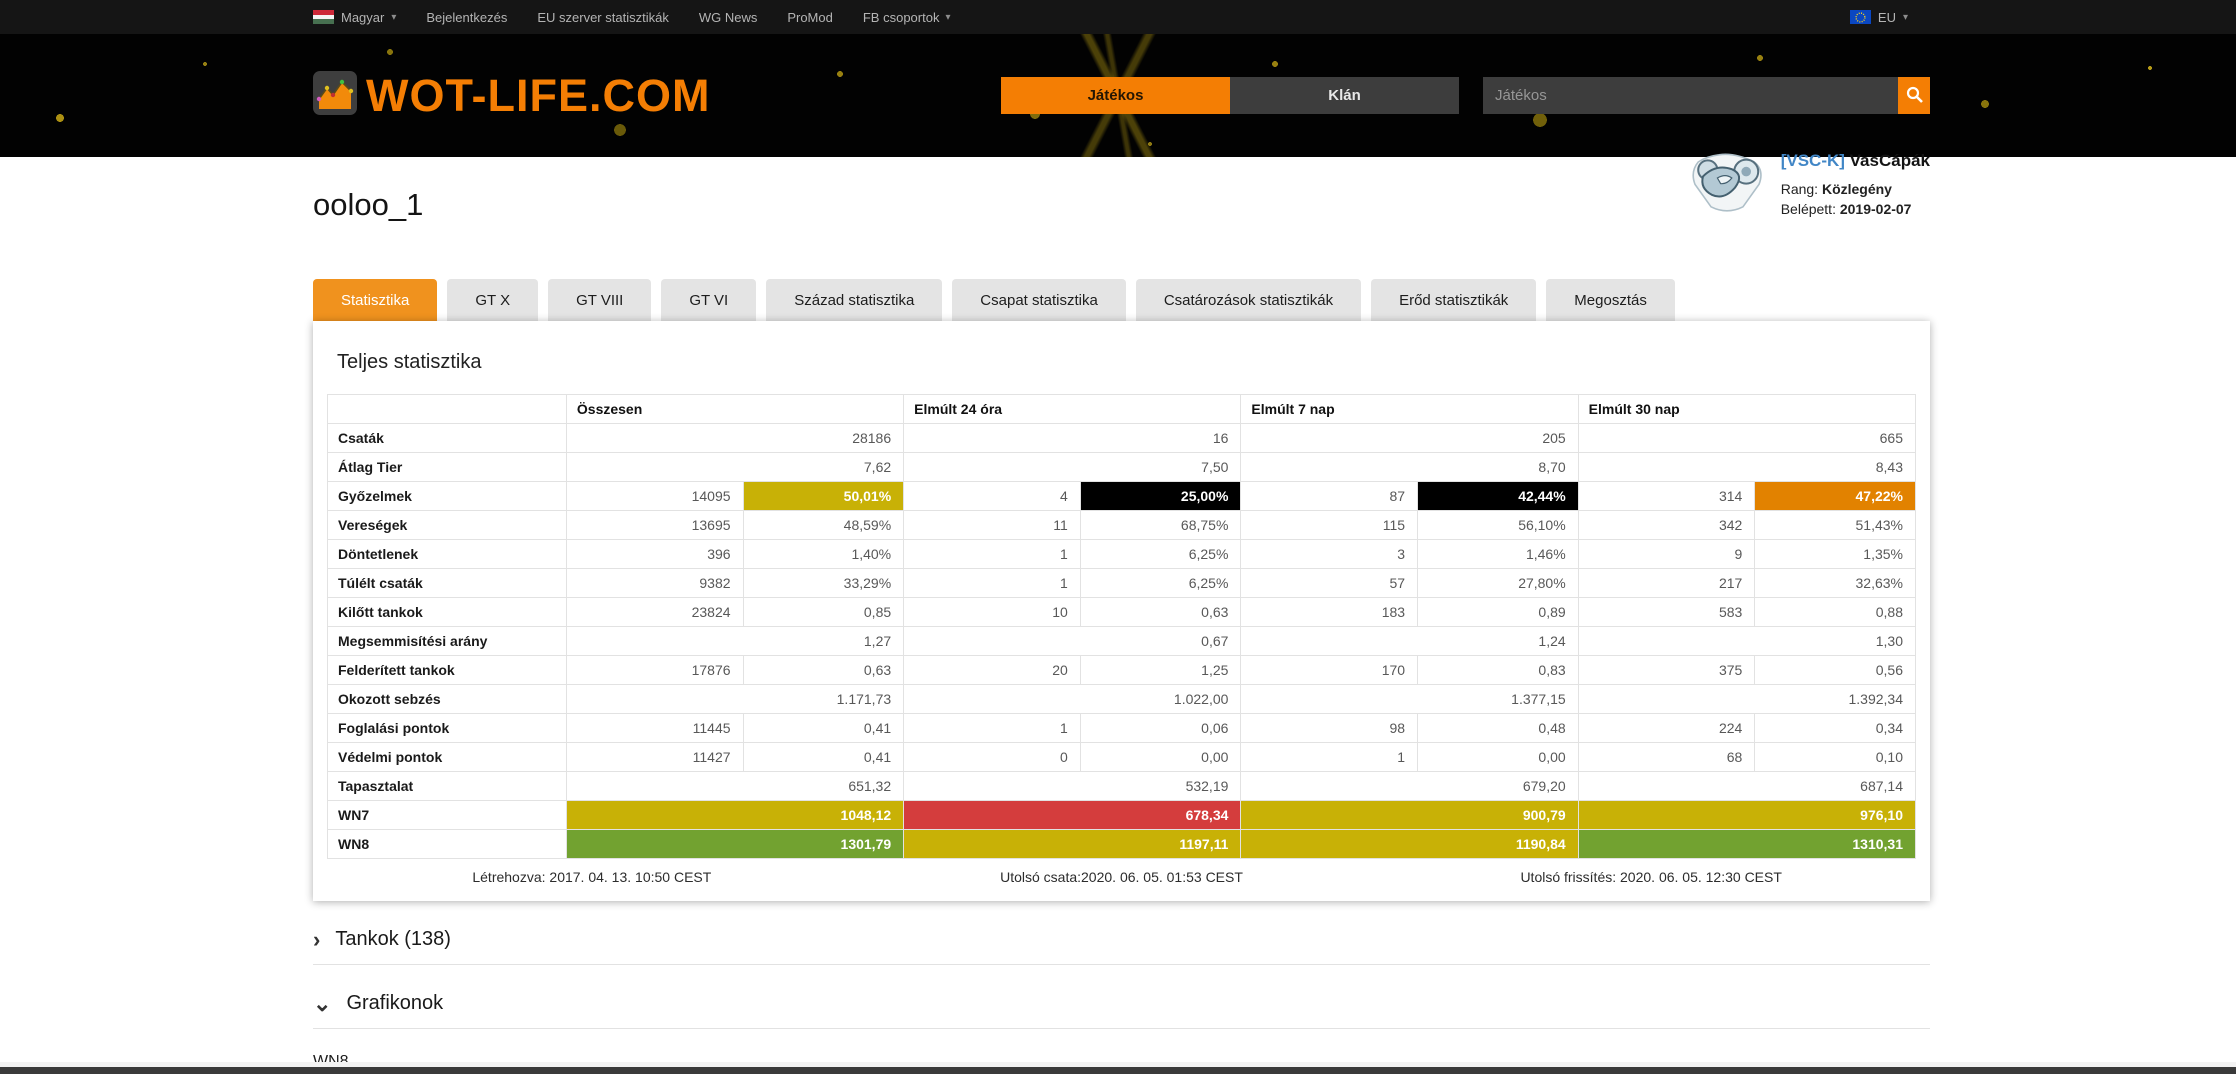 The height and width of the screenshot is (1074, 2236). I want to click on stat-value: 27,80%, so click(1498, 583).